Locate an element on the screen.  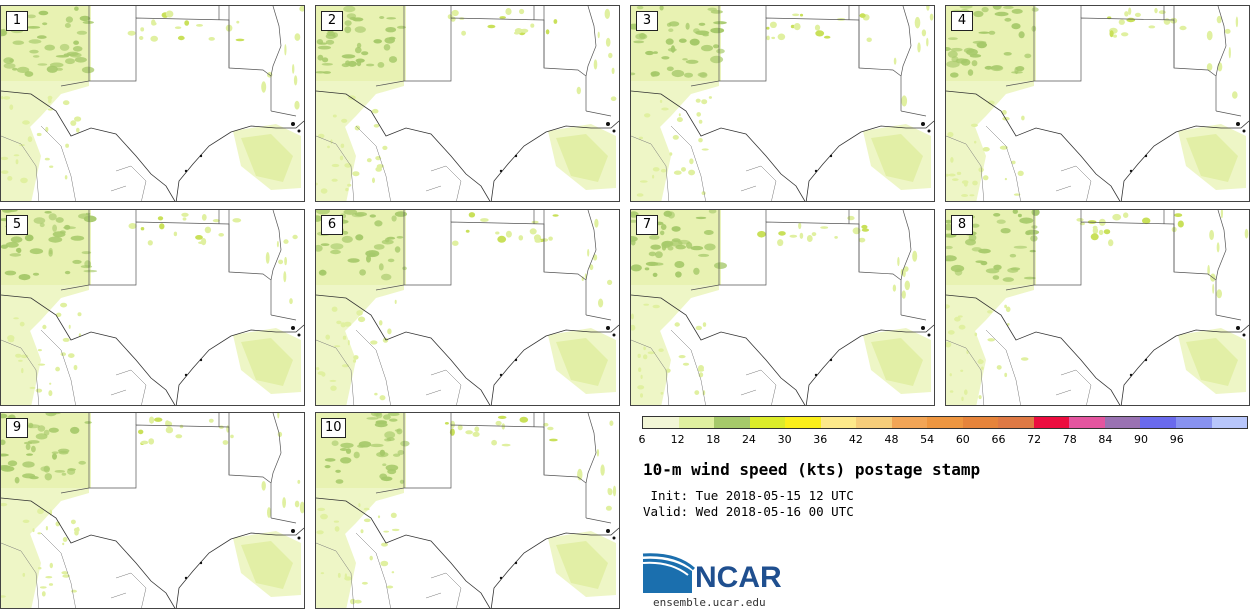
map-panel-1: 1 is located at coordinates (152, 103).